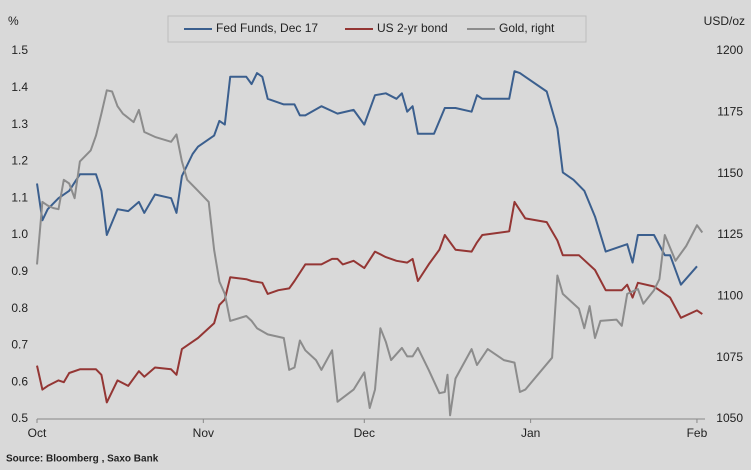  What do you see at coordinates (19, 381) in the screenshot?
I see `y-tick-label: 0.6` at bounding box center [19, 381].